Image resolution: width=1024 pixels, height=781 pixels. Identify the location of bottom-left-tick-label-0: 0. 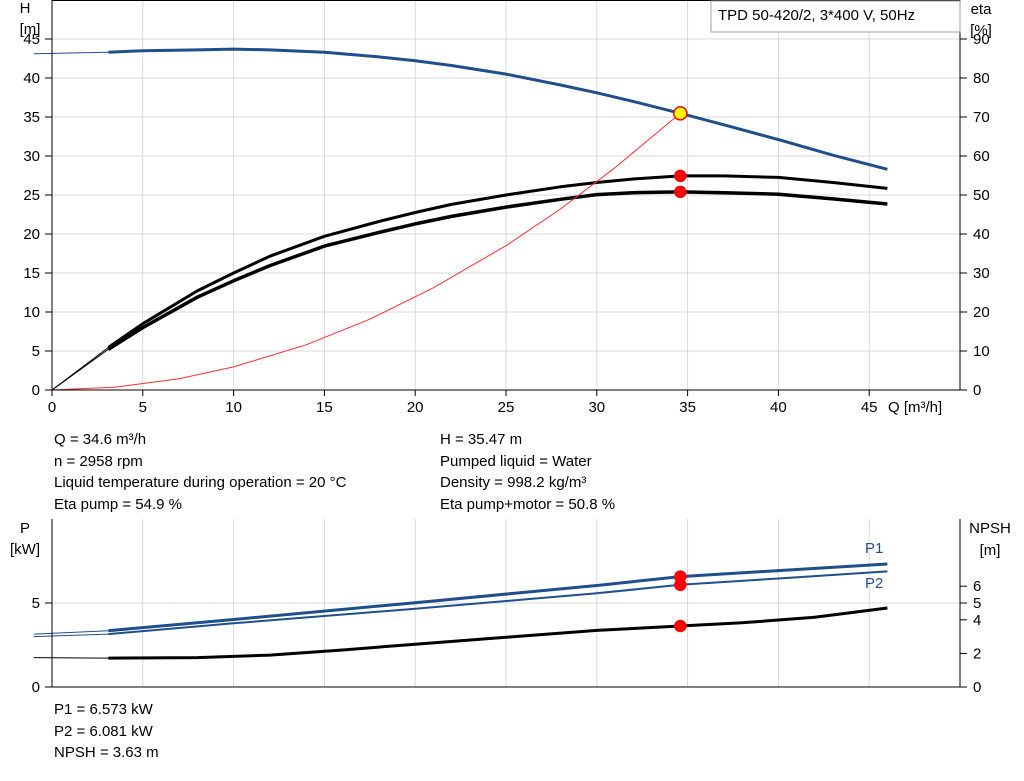
(36, 687).